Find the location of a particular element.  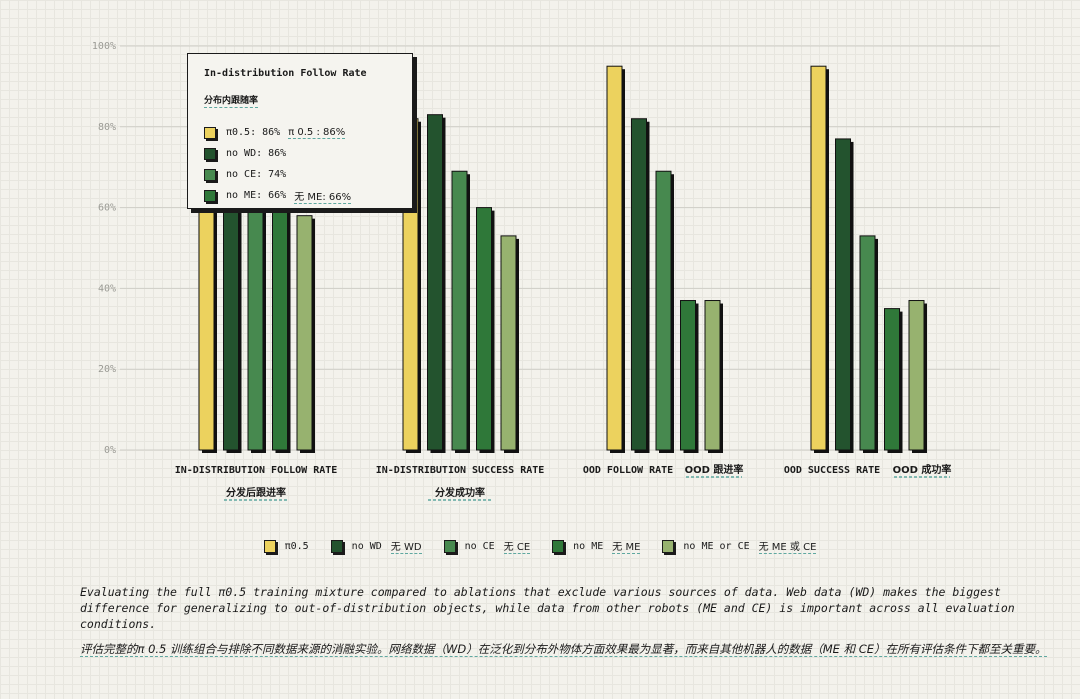

legend-item: no WD 无 WD is located at coordinates (376, 546).